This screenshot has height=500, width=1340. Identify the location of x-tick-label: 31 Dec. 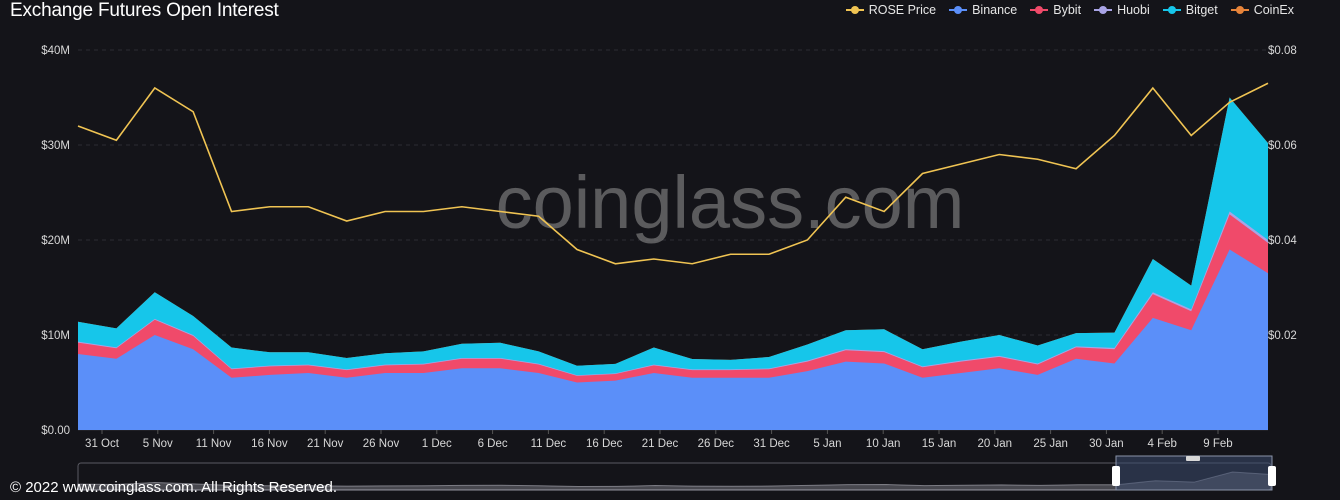
(771, 444).